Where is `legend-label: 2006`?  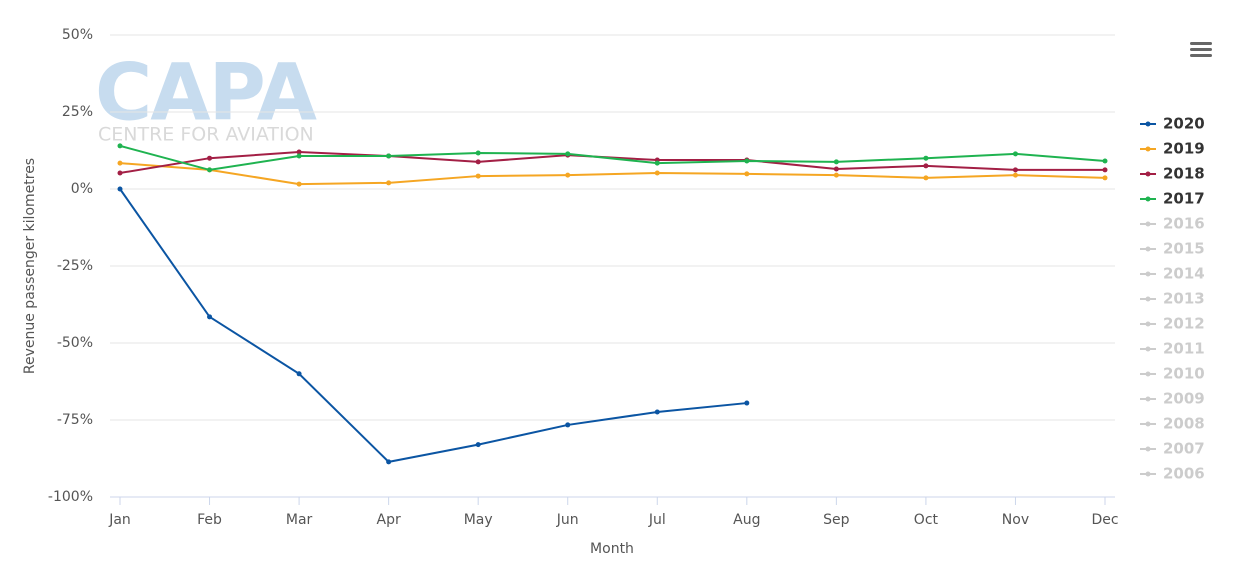
legend-label: 2006 is located at coordinates (1184, 474).